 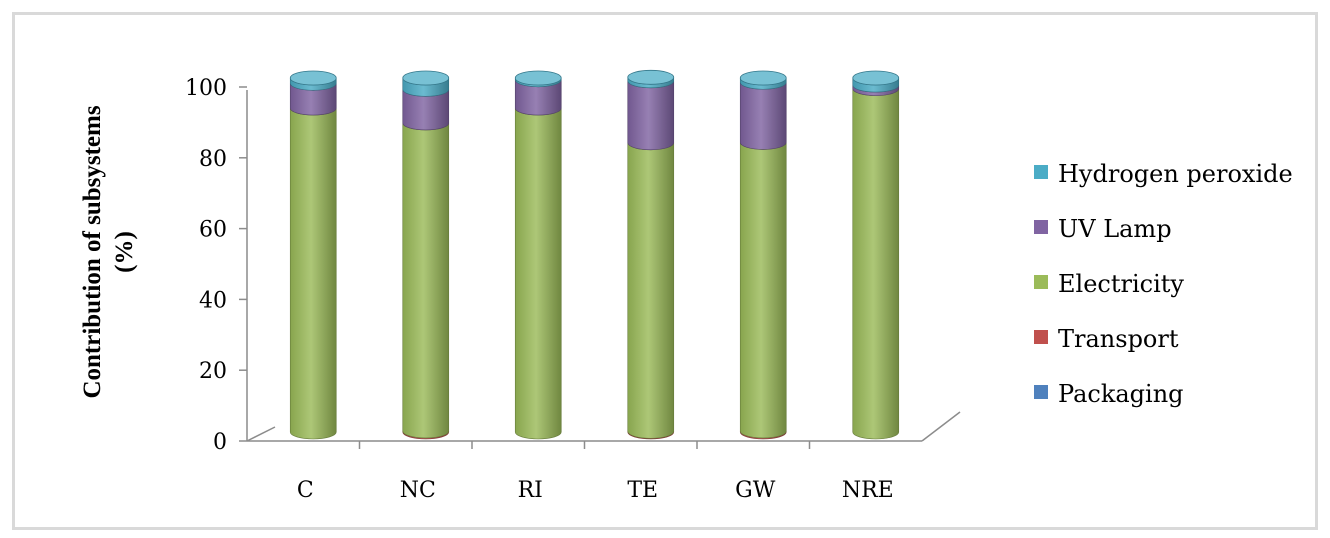 What do you see at coordinates (530, 490) in the screenshot?
I see `x-category-label: RI` at bounding box center [530, 490].